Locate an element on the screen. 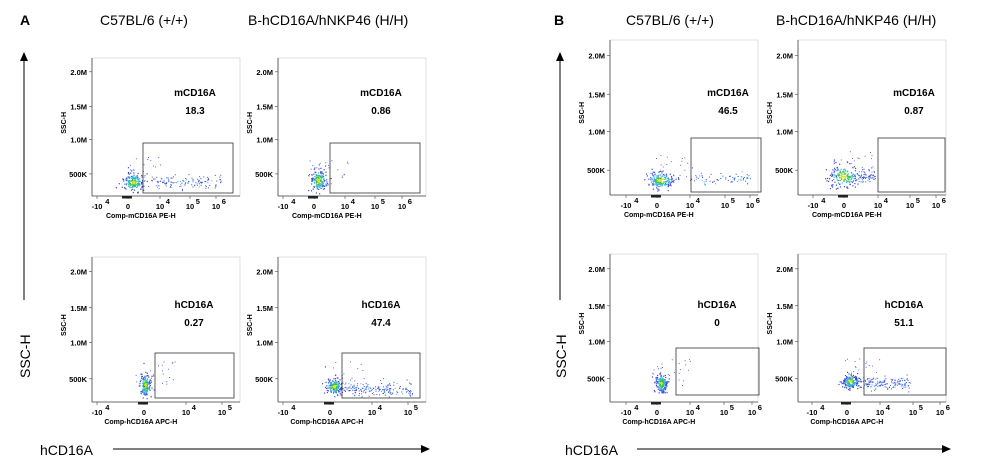 The image size is (984, 467). plot-frame is located at coordinates (684, 328).